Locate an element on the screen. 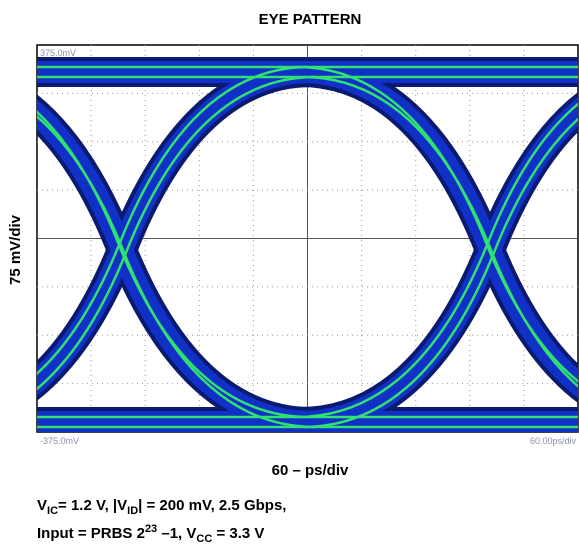 This screenshot has width=579, height=552. caption-line: Input = PRBS 223 –1, VCC = 3.3 V is located at coordinates (150, 534).